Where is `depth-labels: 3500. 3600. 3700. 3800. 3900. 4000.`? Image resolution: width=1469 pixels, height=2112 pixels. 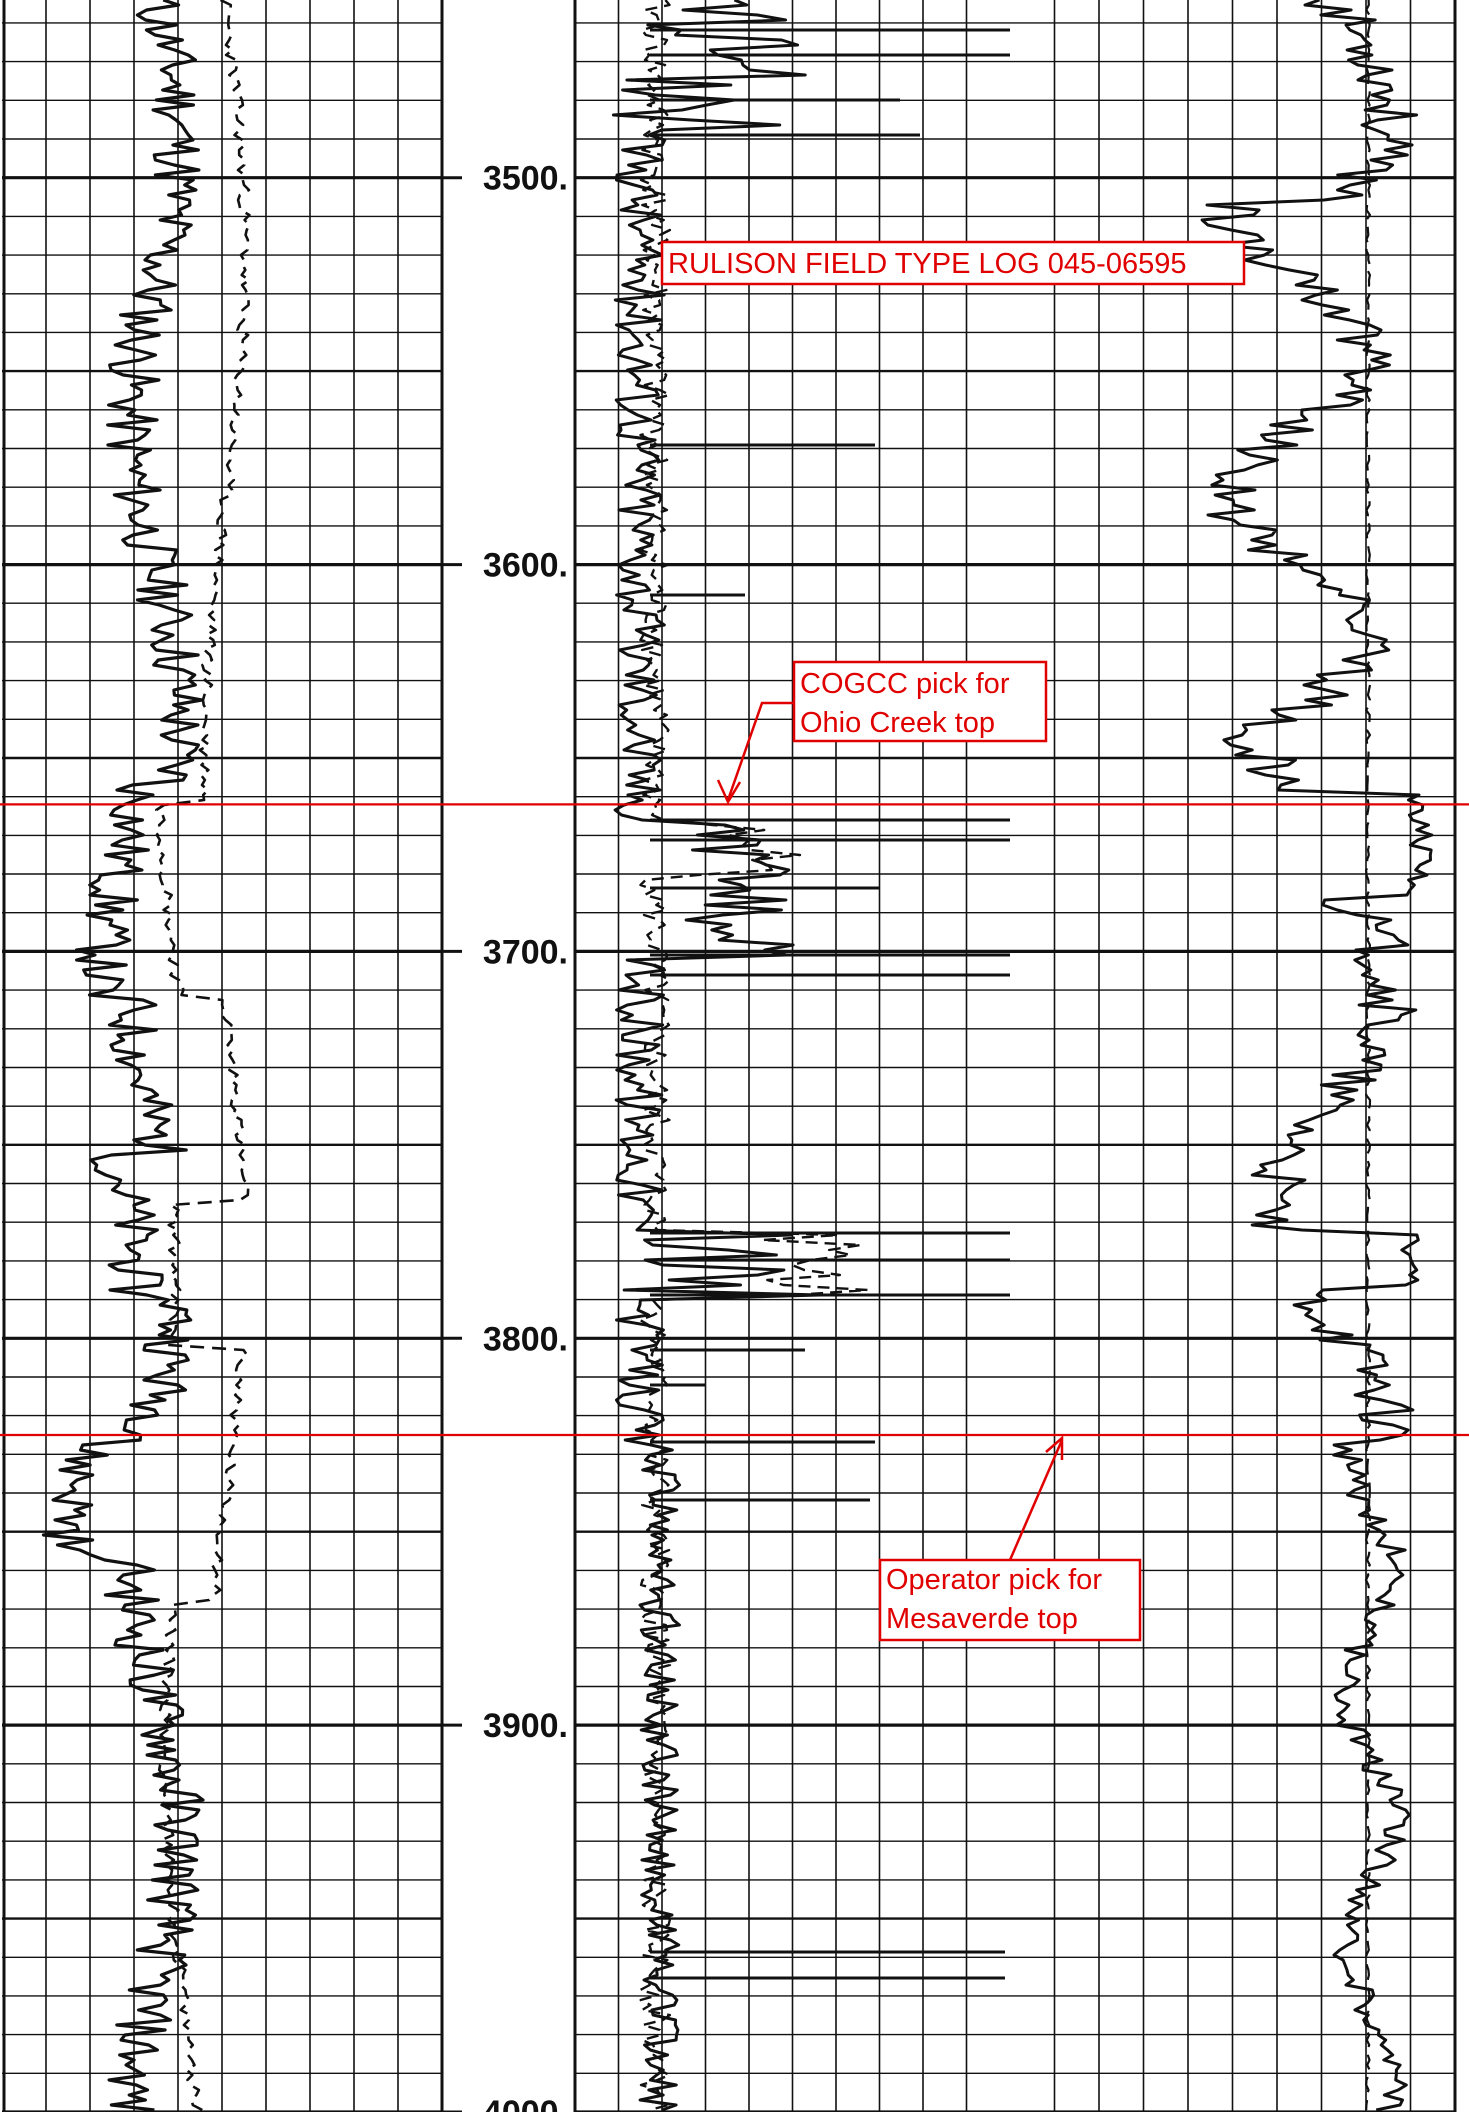 depth-labels: 3500. 3600. 3700. 3800. 3900. 4000. is located at coordinates (525, 1136).